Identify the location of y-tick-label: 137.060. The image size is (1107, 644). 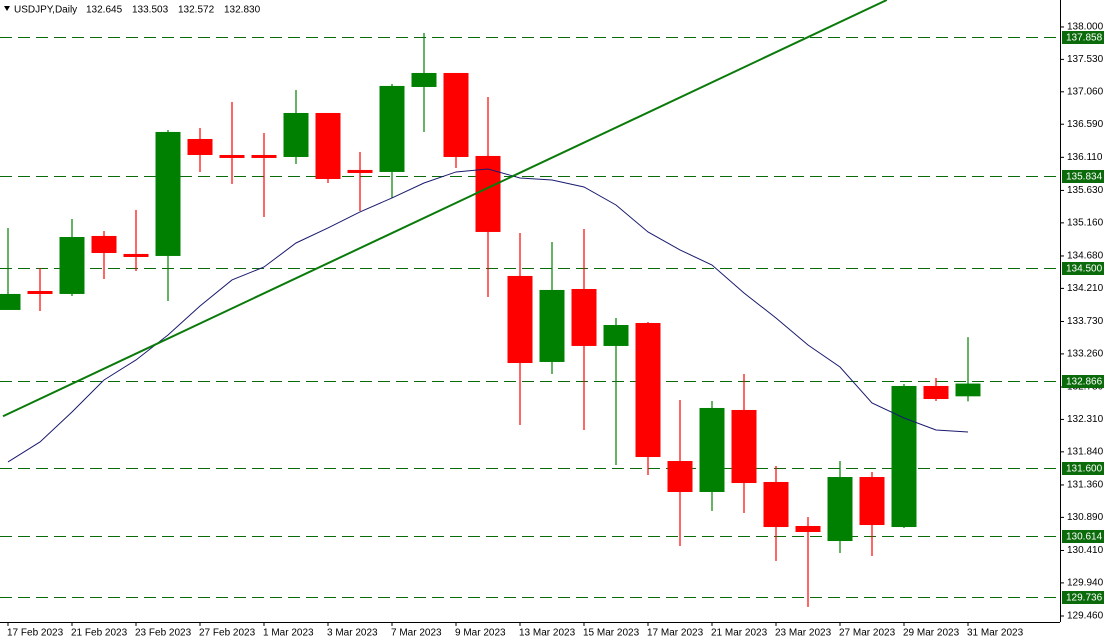
(1085, 91).